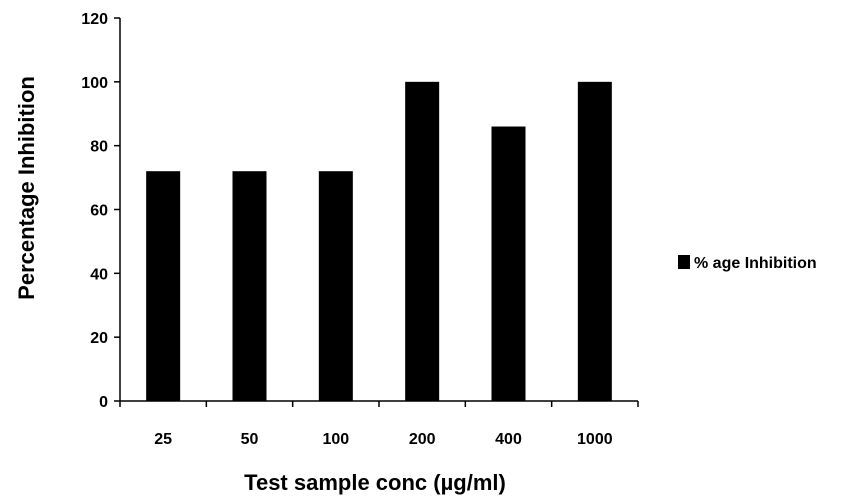 The image size is (856, 500). I want to click on x-tick-label: 100, so click(335, 439).